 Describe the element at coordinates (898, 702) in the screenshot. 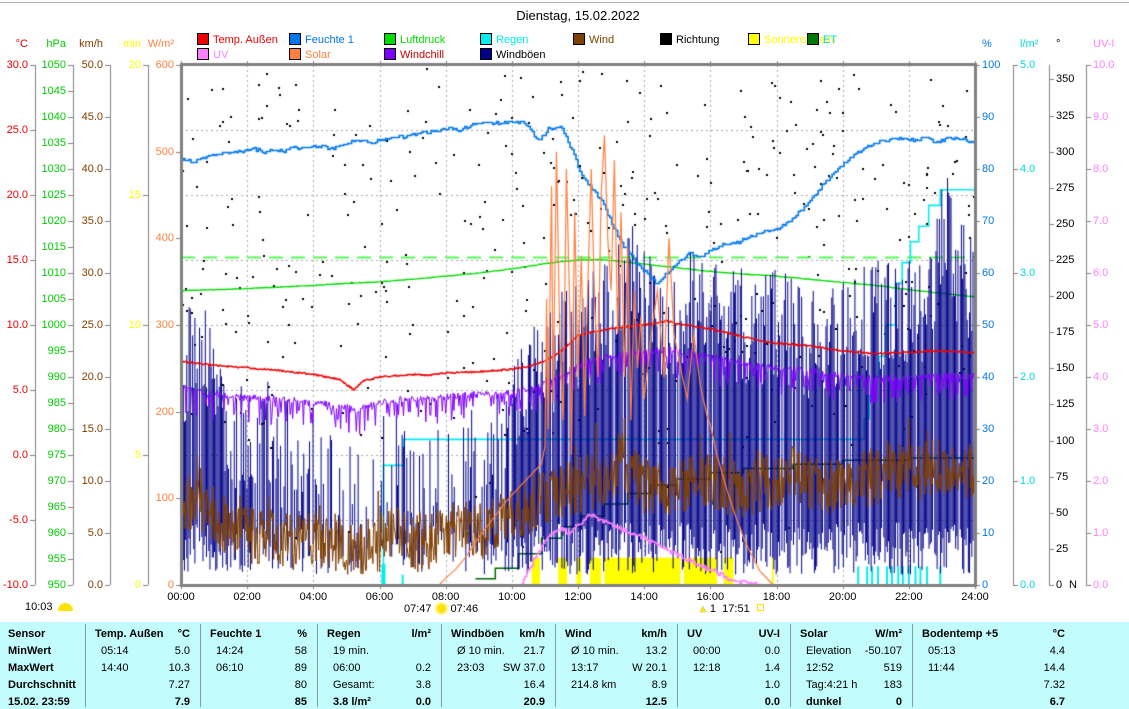

I see `table-cell-value: 0` at that location.